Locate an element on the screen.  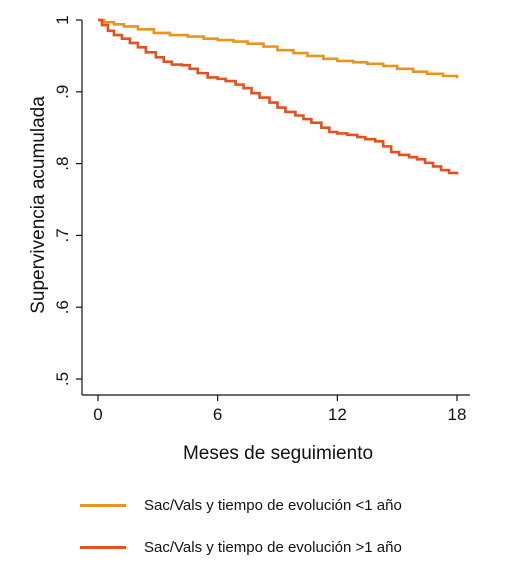
y-axis-title: Supervivencia acumulada is located at coordinates (38, 205).